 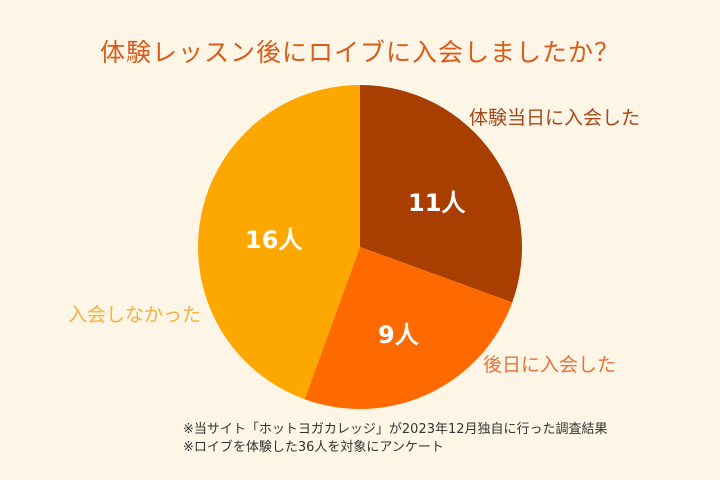 I want to click on slice-later, so click(x=408, y=328).